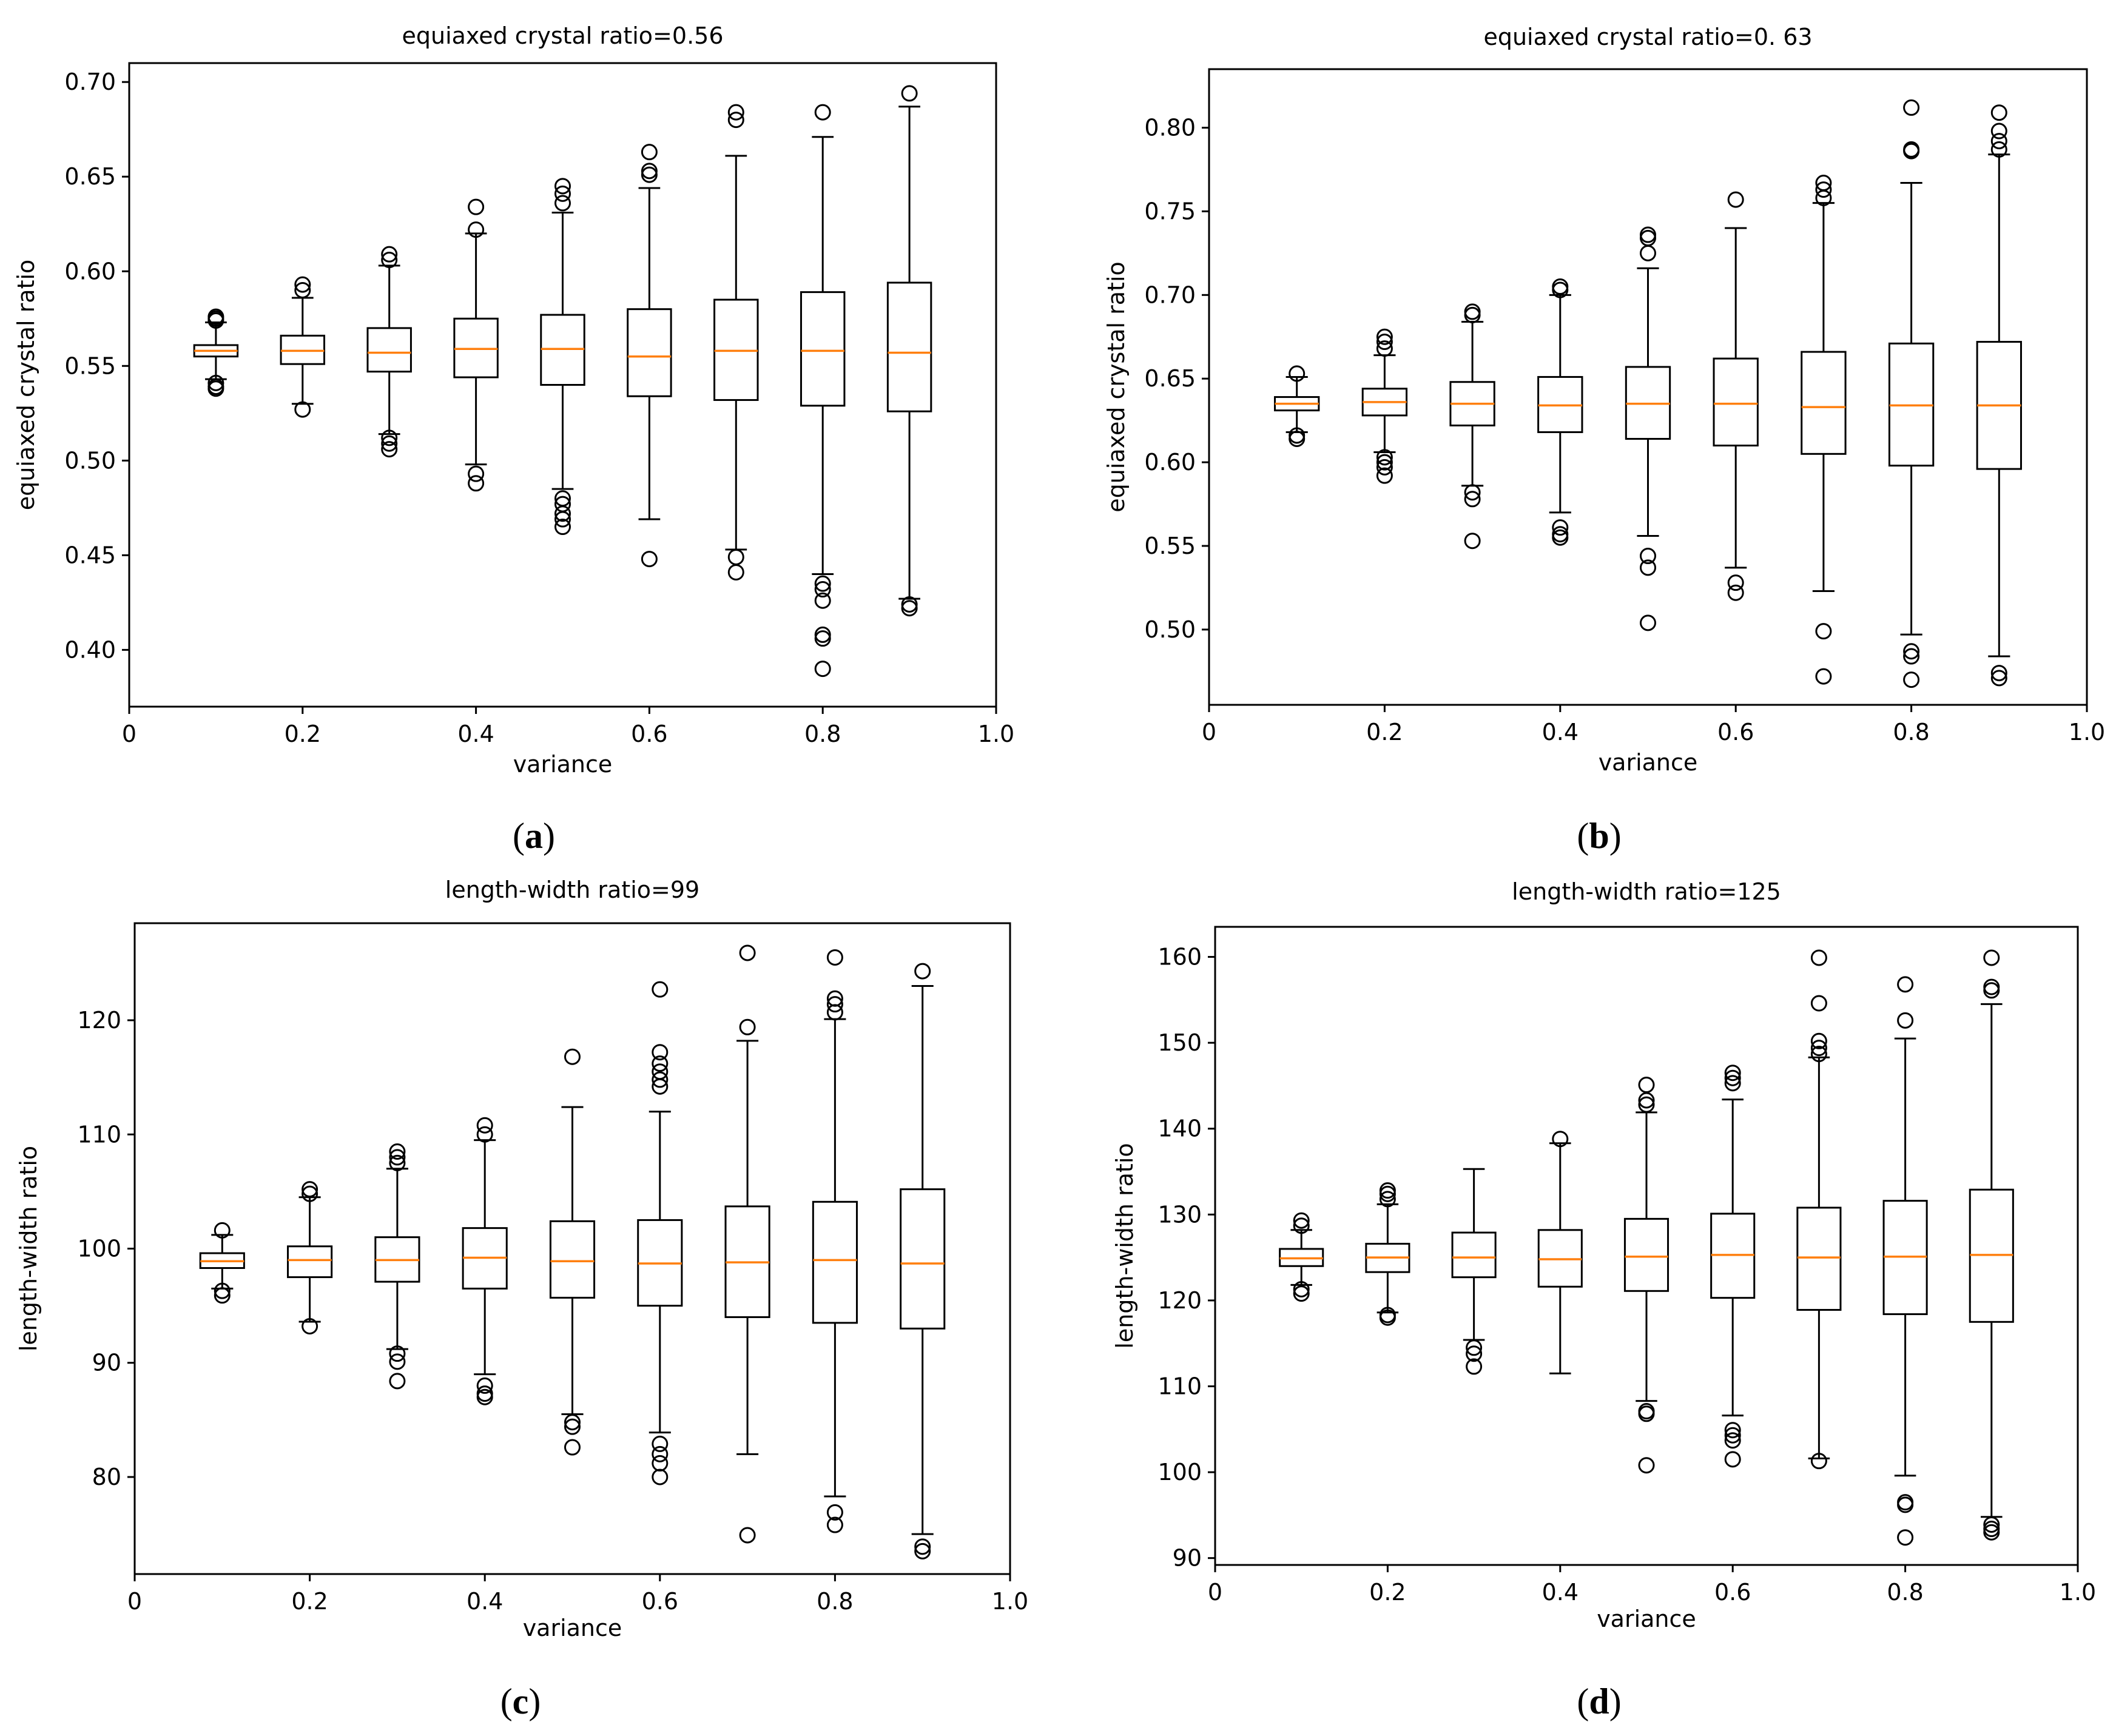 This screenshot has width=2116, height=1736. What do you see at coordinates (1170, 294) in the screenshot?
I see `y-tick-label: 0.70` at bounding box center [1170, 294].